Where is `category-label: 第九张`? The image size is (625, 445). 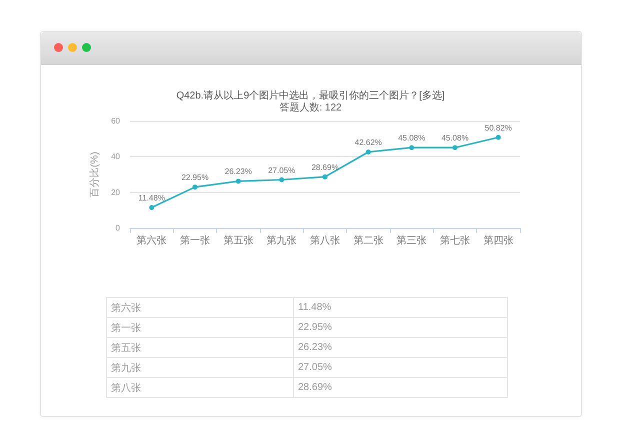 category-label: 第九张 is located at coordinates (200, 368).